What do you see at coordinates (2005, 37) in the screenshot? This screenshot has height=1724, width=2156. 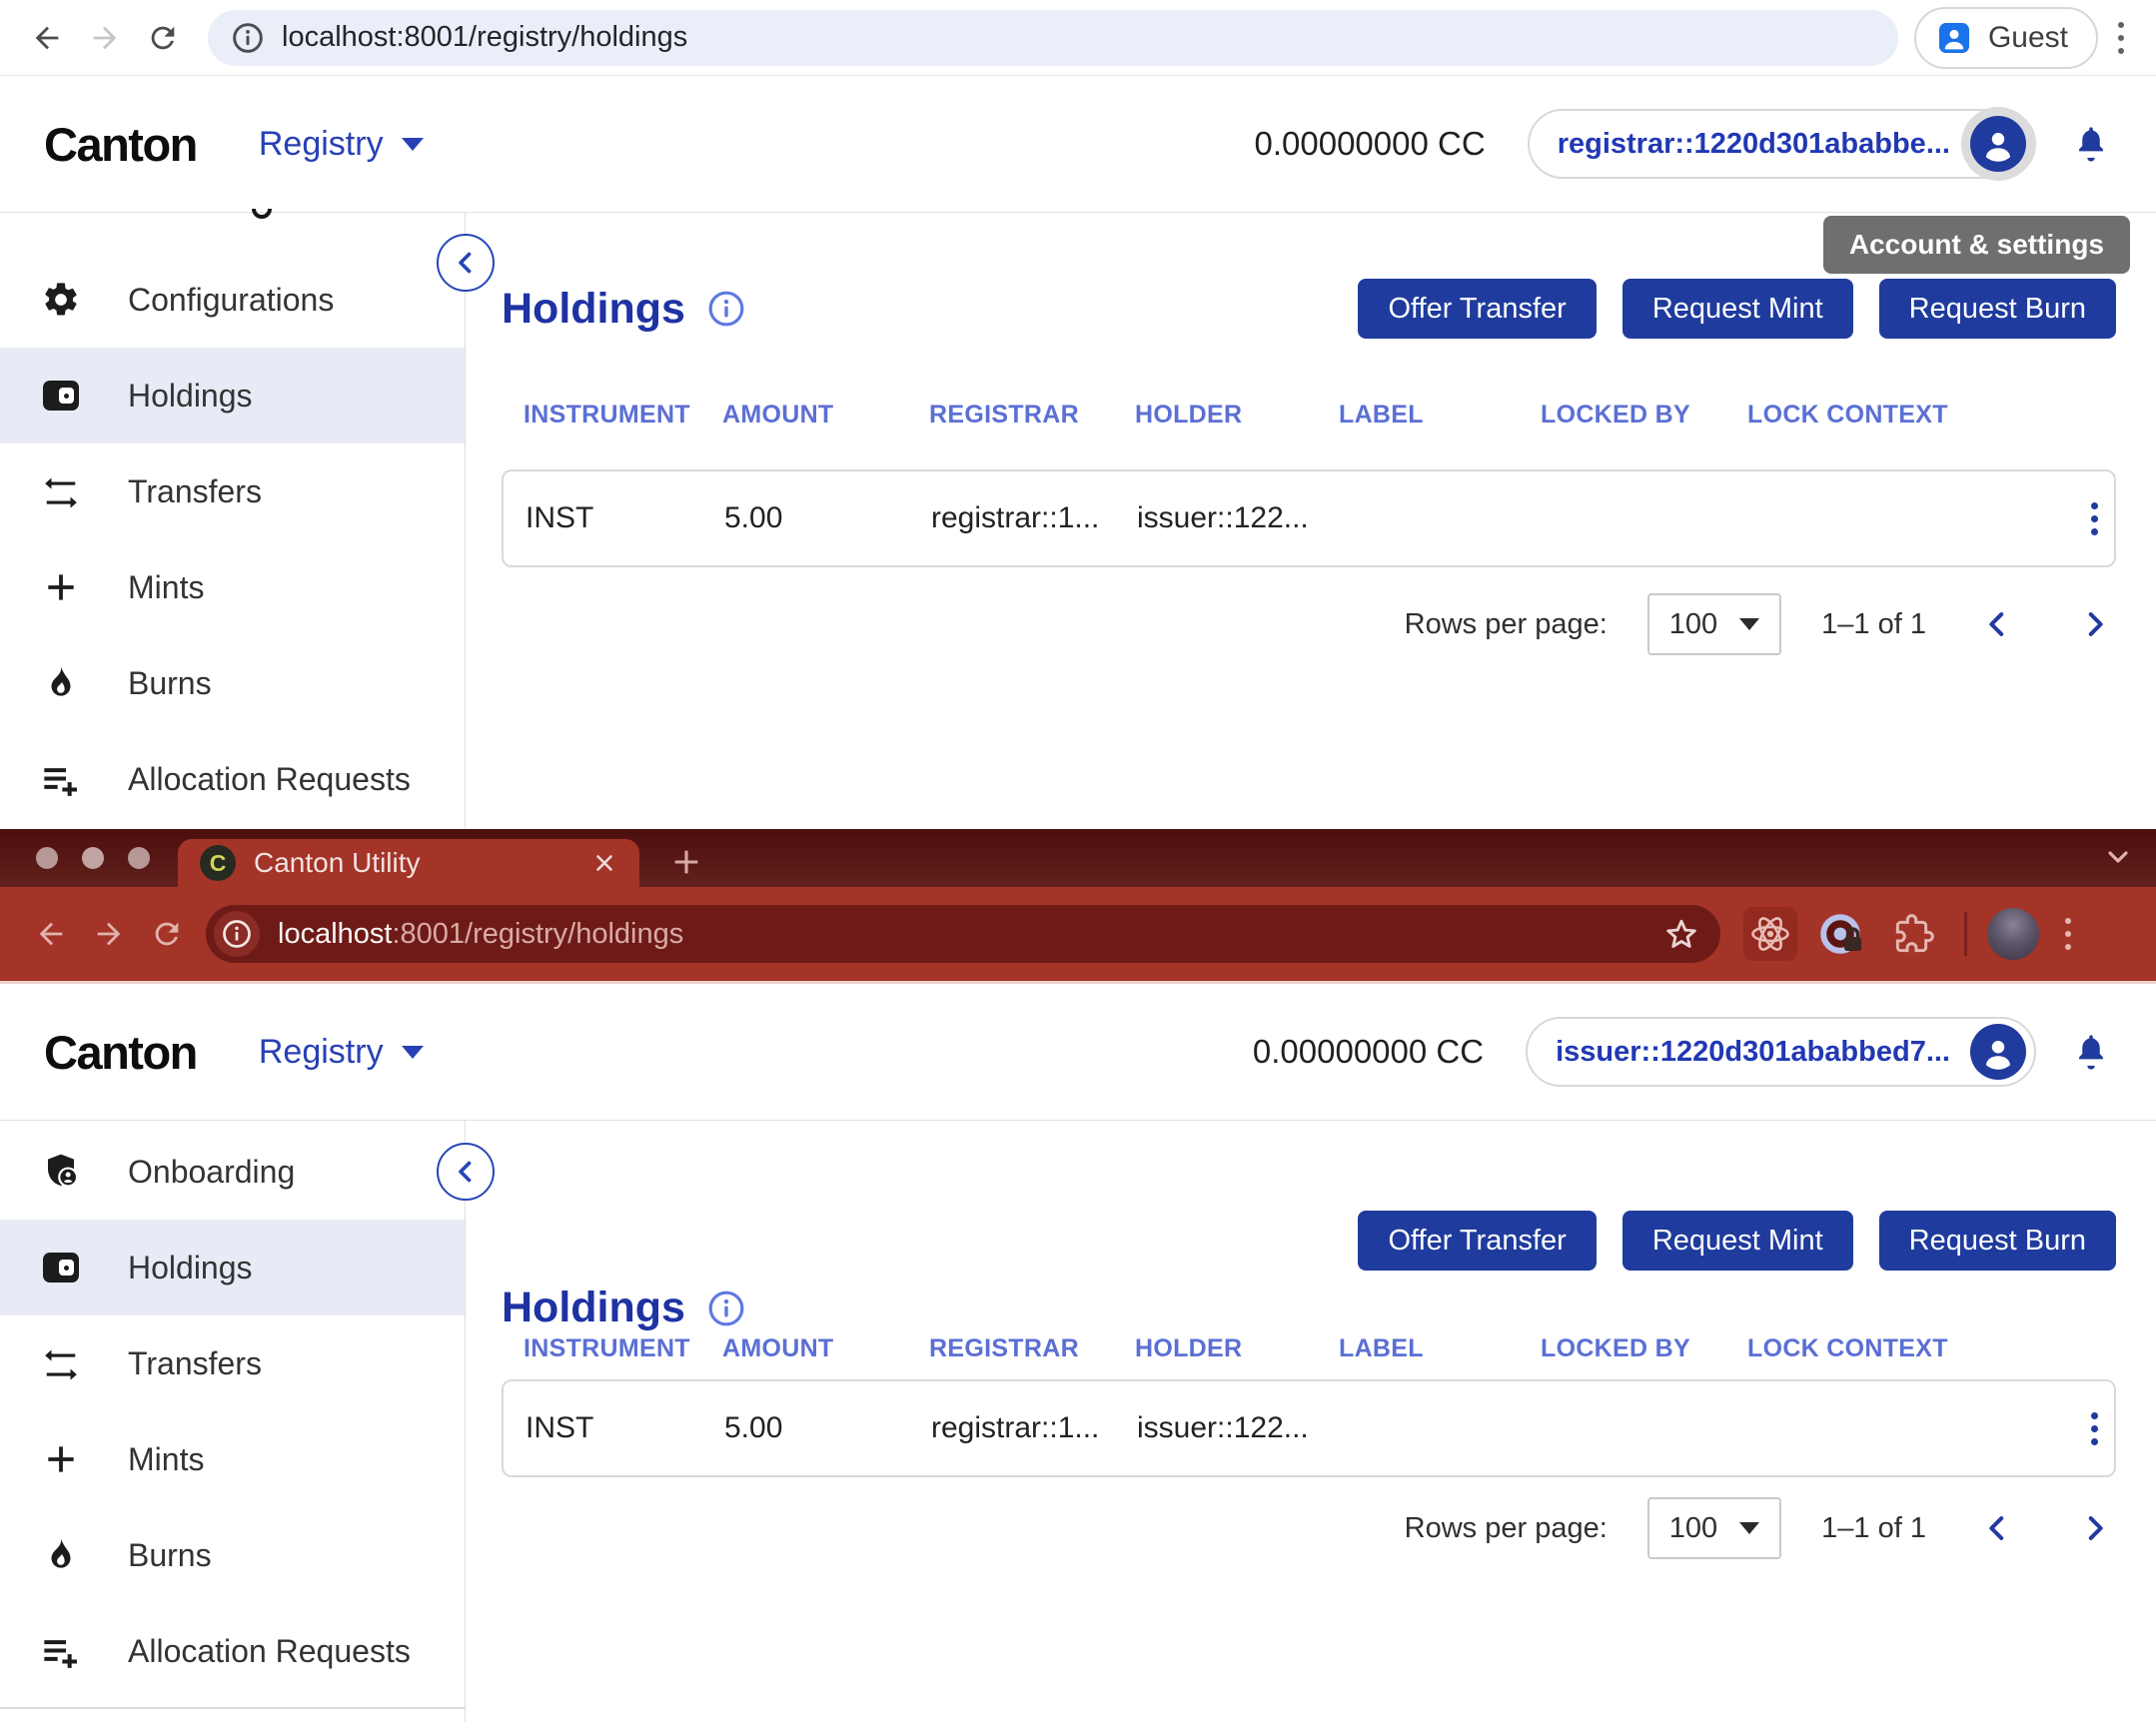 I see `guest-profile-button: Guest` at bounding box center [2005, 37].